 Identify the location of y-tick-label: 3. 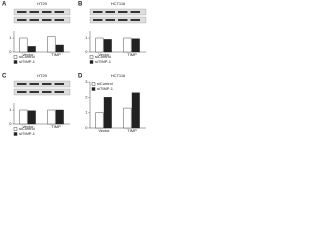
(86, 81).